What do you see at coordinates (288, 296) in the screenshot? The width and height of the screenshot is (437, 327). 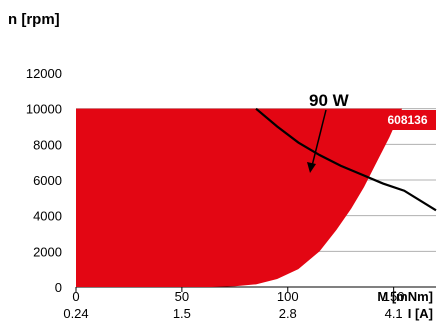 I see `x-tick-label-torque: 100` at bounding box center [288, 296].